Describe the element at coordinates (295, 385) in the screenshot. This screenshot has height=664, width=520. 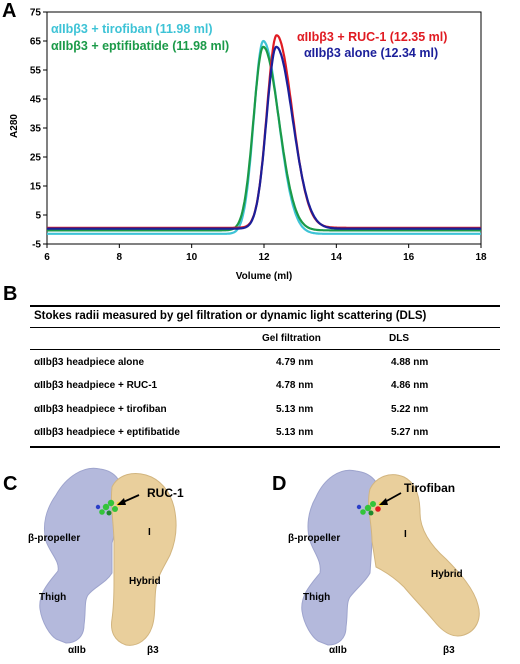
I see `row-gel-value: 4.78 nm` at that location.